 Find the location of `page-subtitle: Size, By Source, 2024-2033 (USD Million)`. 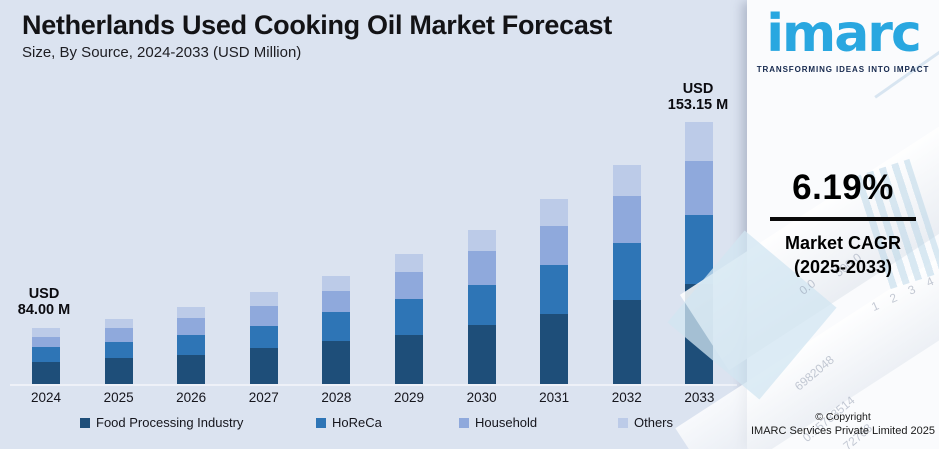

page-subtitle: Size, By Source, 2024-2033 (USD Million) is located at coordinates (162, 53).